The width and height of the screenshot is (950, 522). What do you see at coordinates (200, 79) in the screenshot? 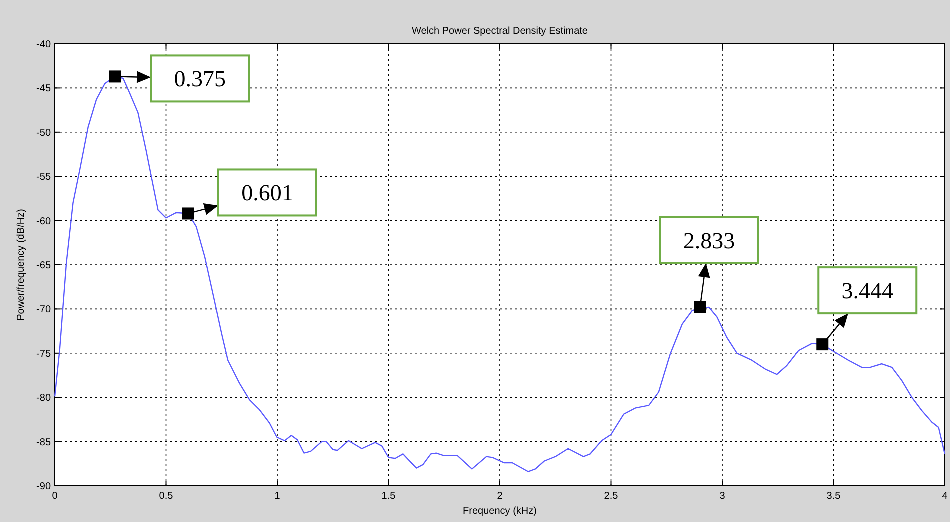
I see `annotation: 0.375` at bounding box center [200, 79].